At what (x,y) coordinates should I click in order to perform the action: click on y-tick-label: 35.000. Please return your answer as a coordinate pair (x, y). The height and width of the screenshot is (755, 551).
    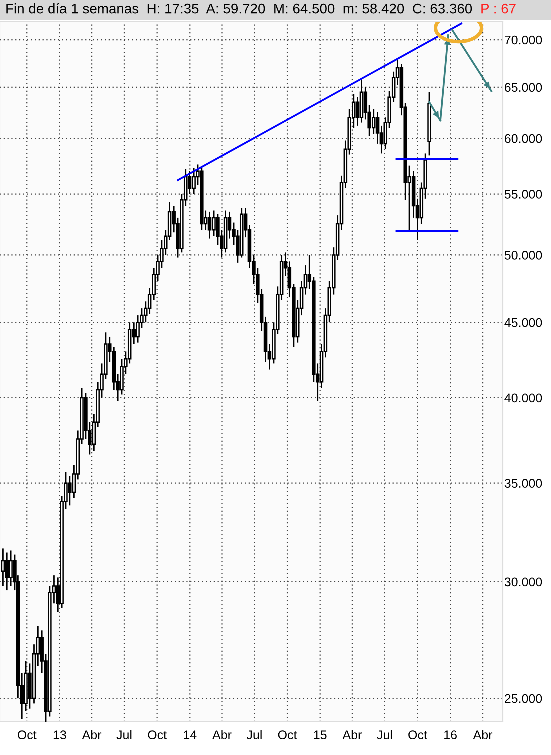
    Looking at the image, I should click on (523, 483).